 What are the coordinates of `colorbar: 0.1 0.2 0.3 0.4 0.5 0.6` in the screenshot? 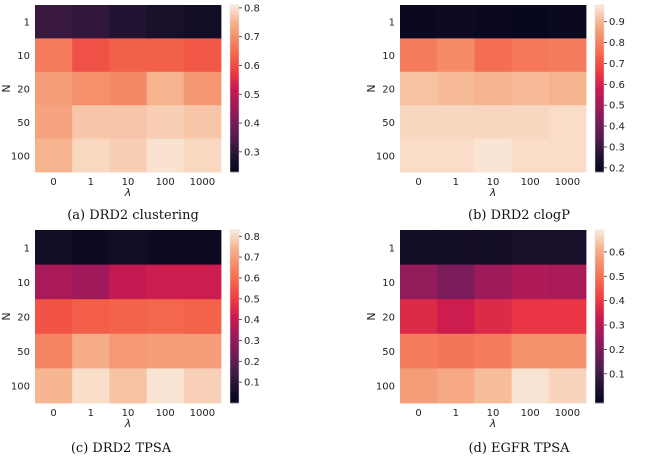 It's located at (609, 316).